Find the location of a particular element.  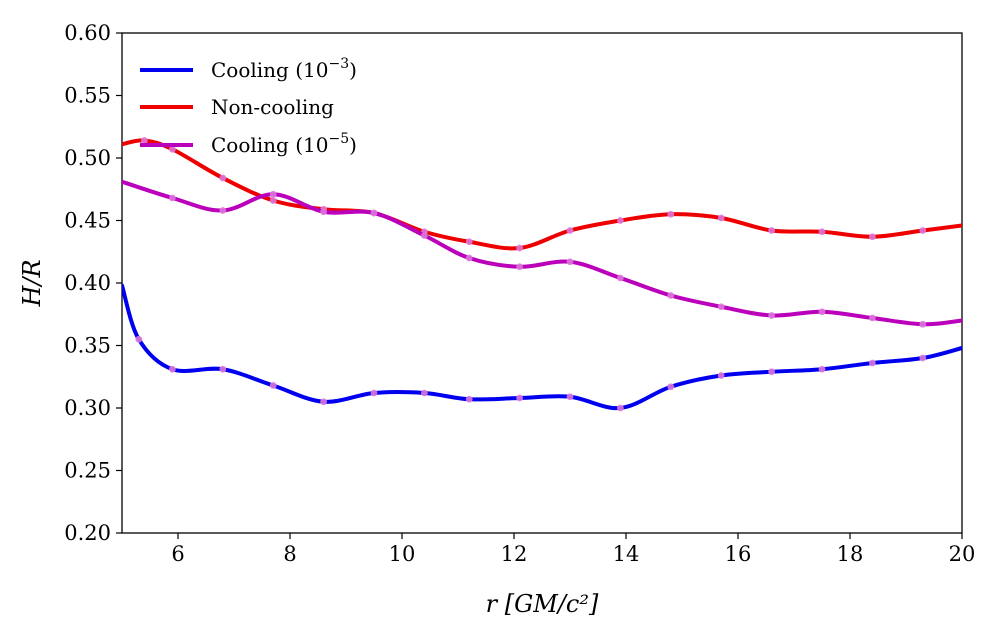

y-tick-label: 0.45 is located at coordinates (87, 221).